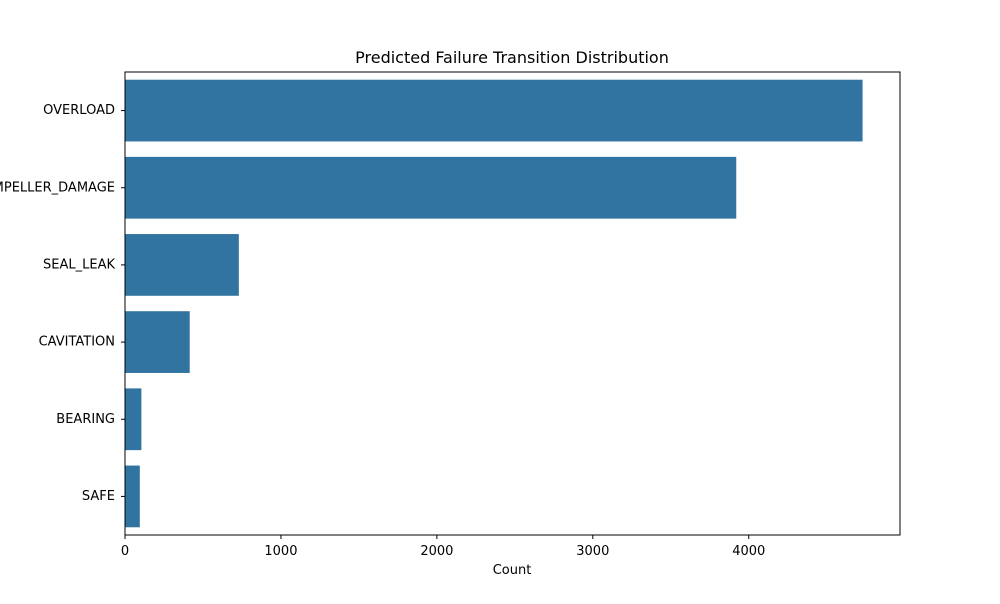 The height and width of the screenshot is (604, 1000). Describe the element at coordinates (748, 551) in the screenshot. I see `x-tick-label: 4000` at that location.